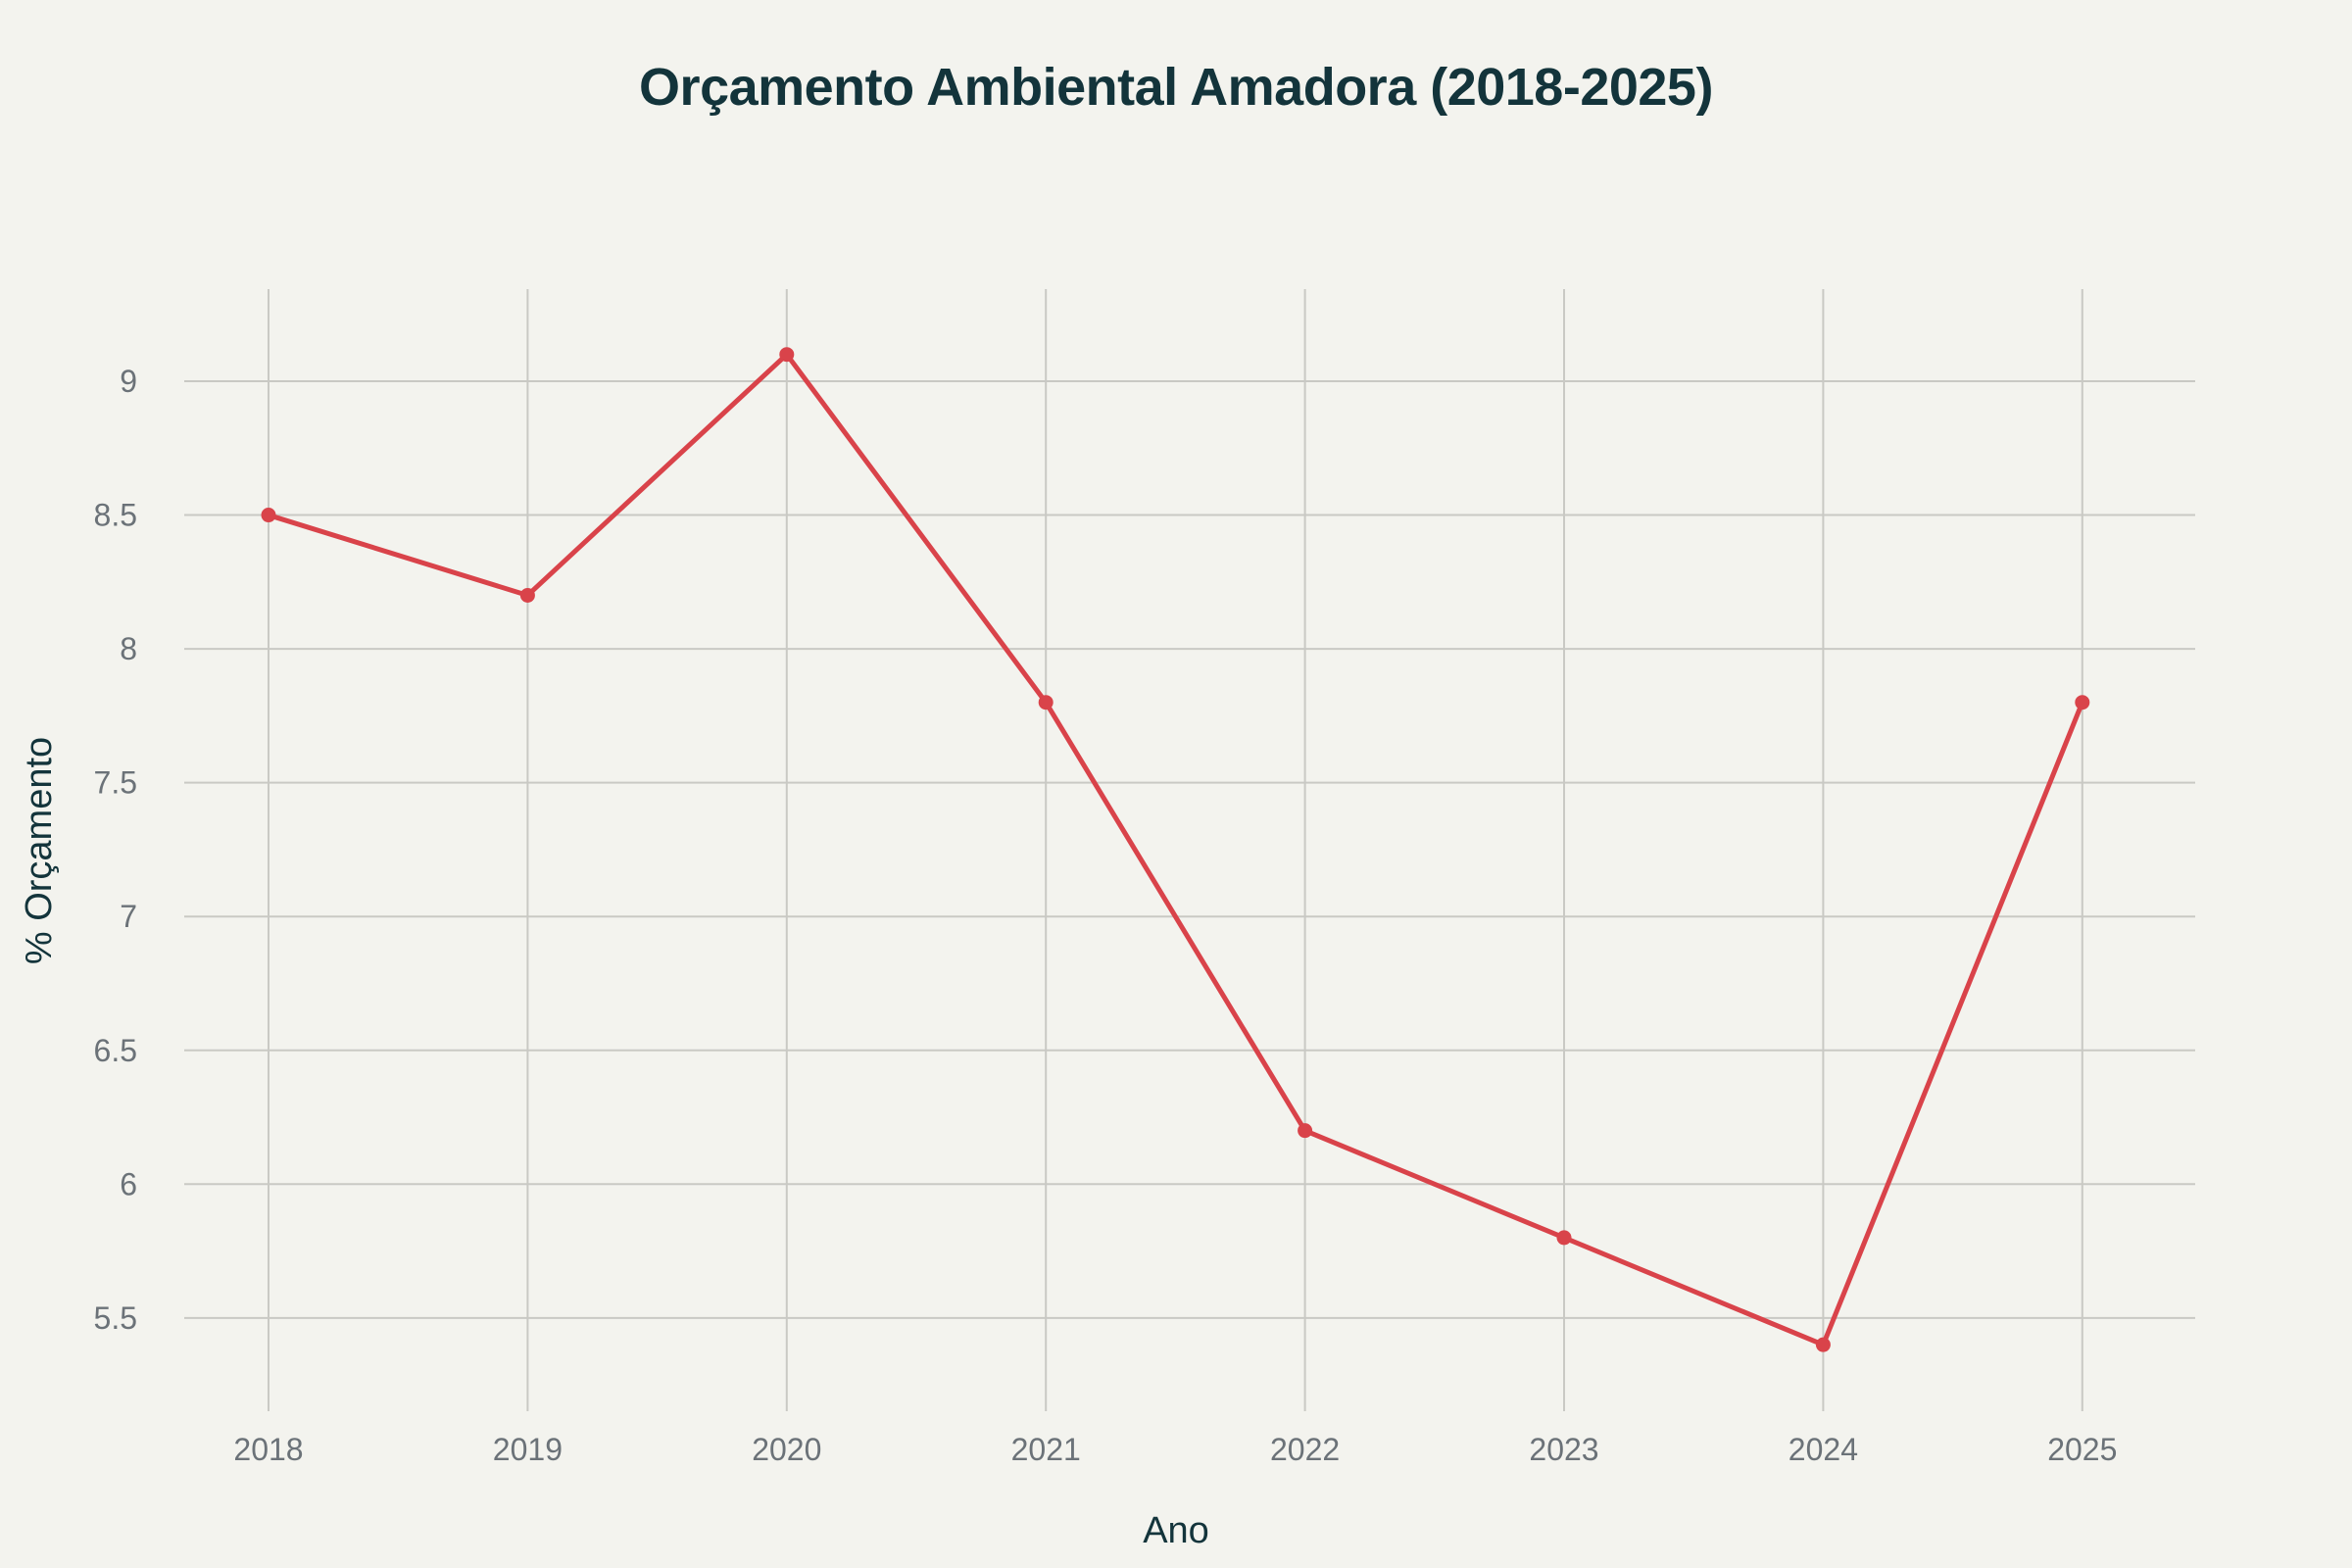 The height and width of the screenshot is (1568, 2352). What do you see at coordinates (128, 381) in the screenshot?
I see `y-tick-label: 9` at bounding box center [128, 381].